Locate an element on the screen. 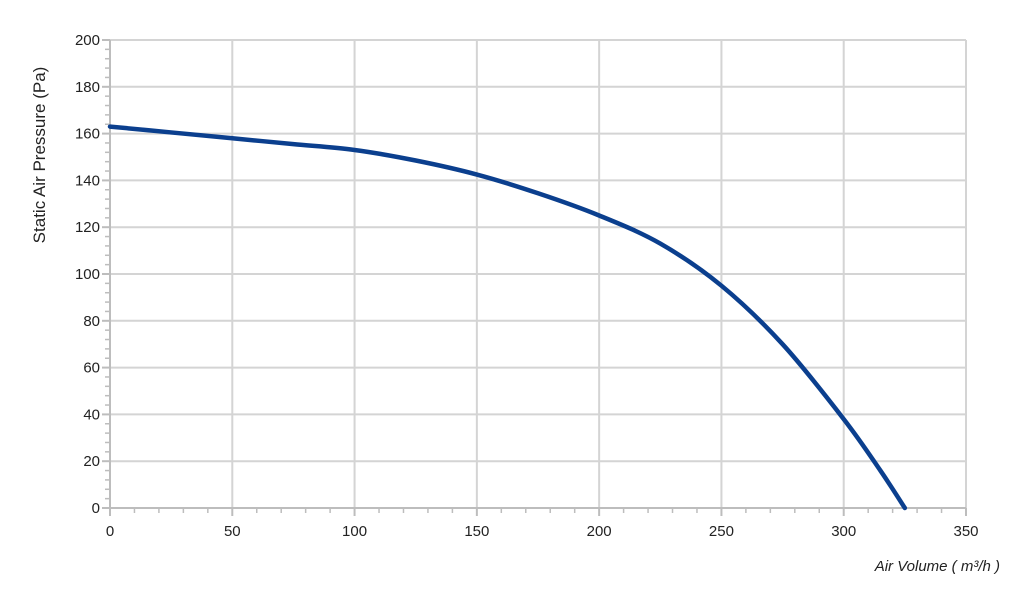  x-tick-label: 250 is located at coordinates (721, 531).